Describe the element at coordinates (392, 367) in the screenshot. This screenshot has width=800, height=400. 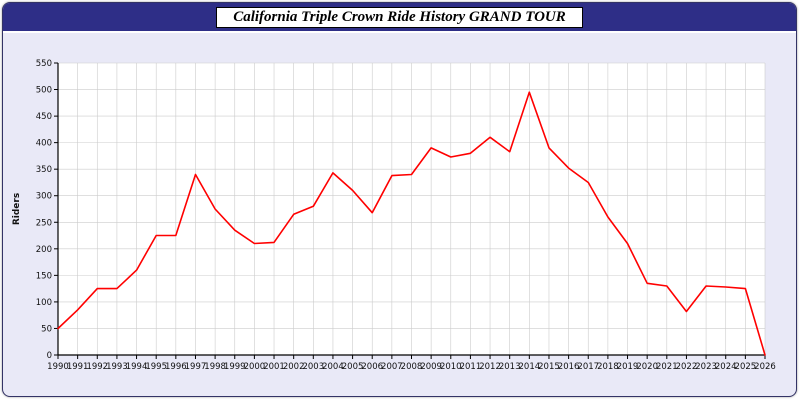
I see `x-tick-label: 2007` at that location.